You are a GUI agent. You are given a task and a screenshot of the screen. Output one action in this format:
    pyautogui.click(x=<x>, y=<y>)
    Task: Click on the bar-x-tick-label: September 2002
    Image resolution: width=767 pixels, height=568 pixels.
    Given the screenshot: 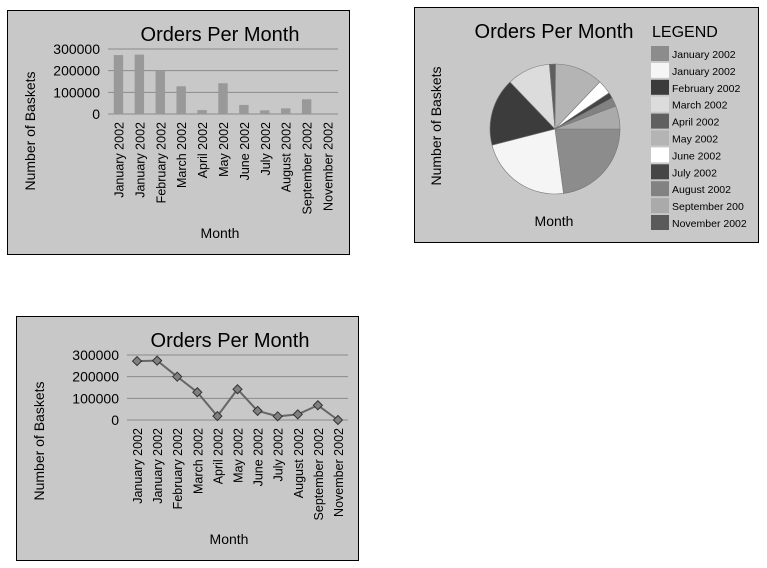 What is the action you would take?
    pyautogui.click(x=308, y=168)
    